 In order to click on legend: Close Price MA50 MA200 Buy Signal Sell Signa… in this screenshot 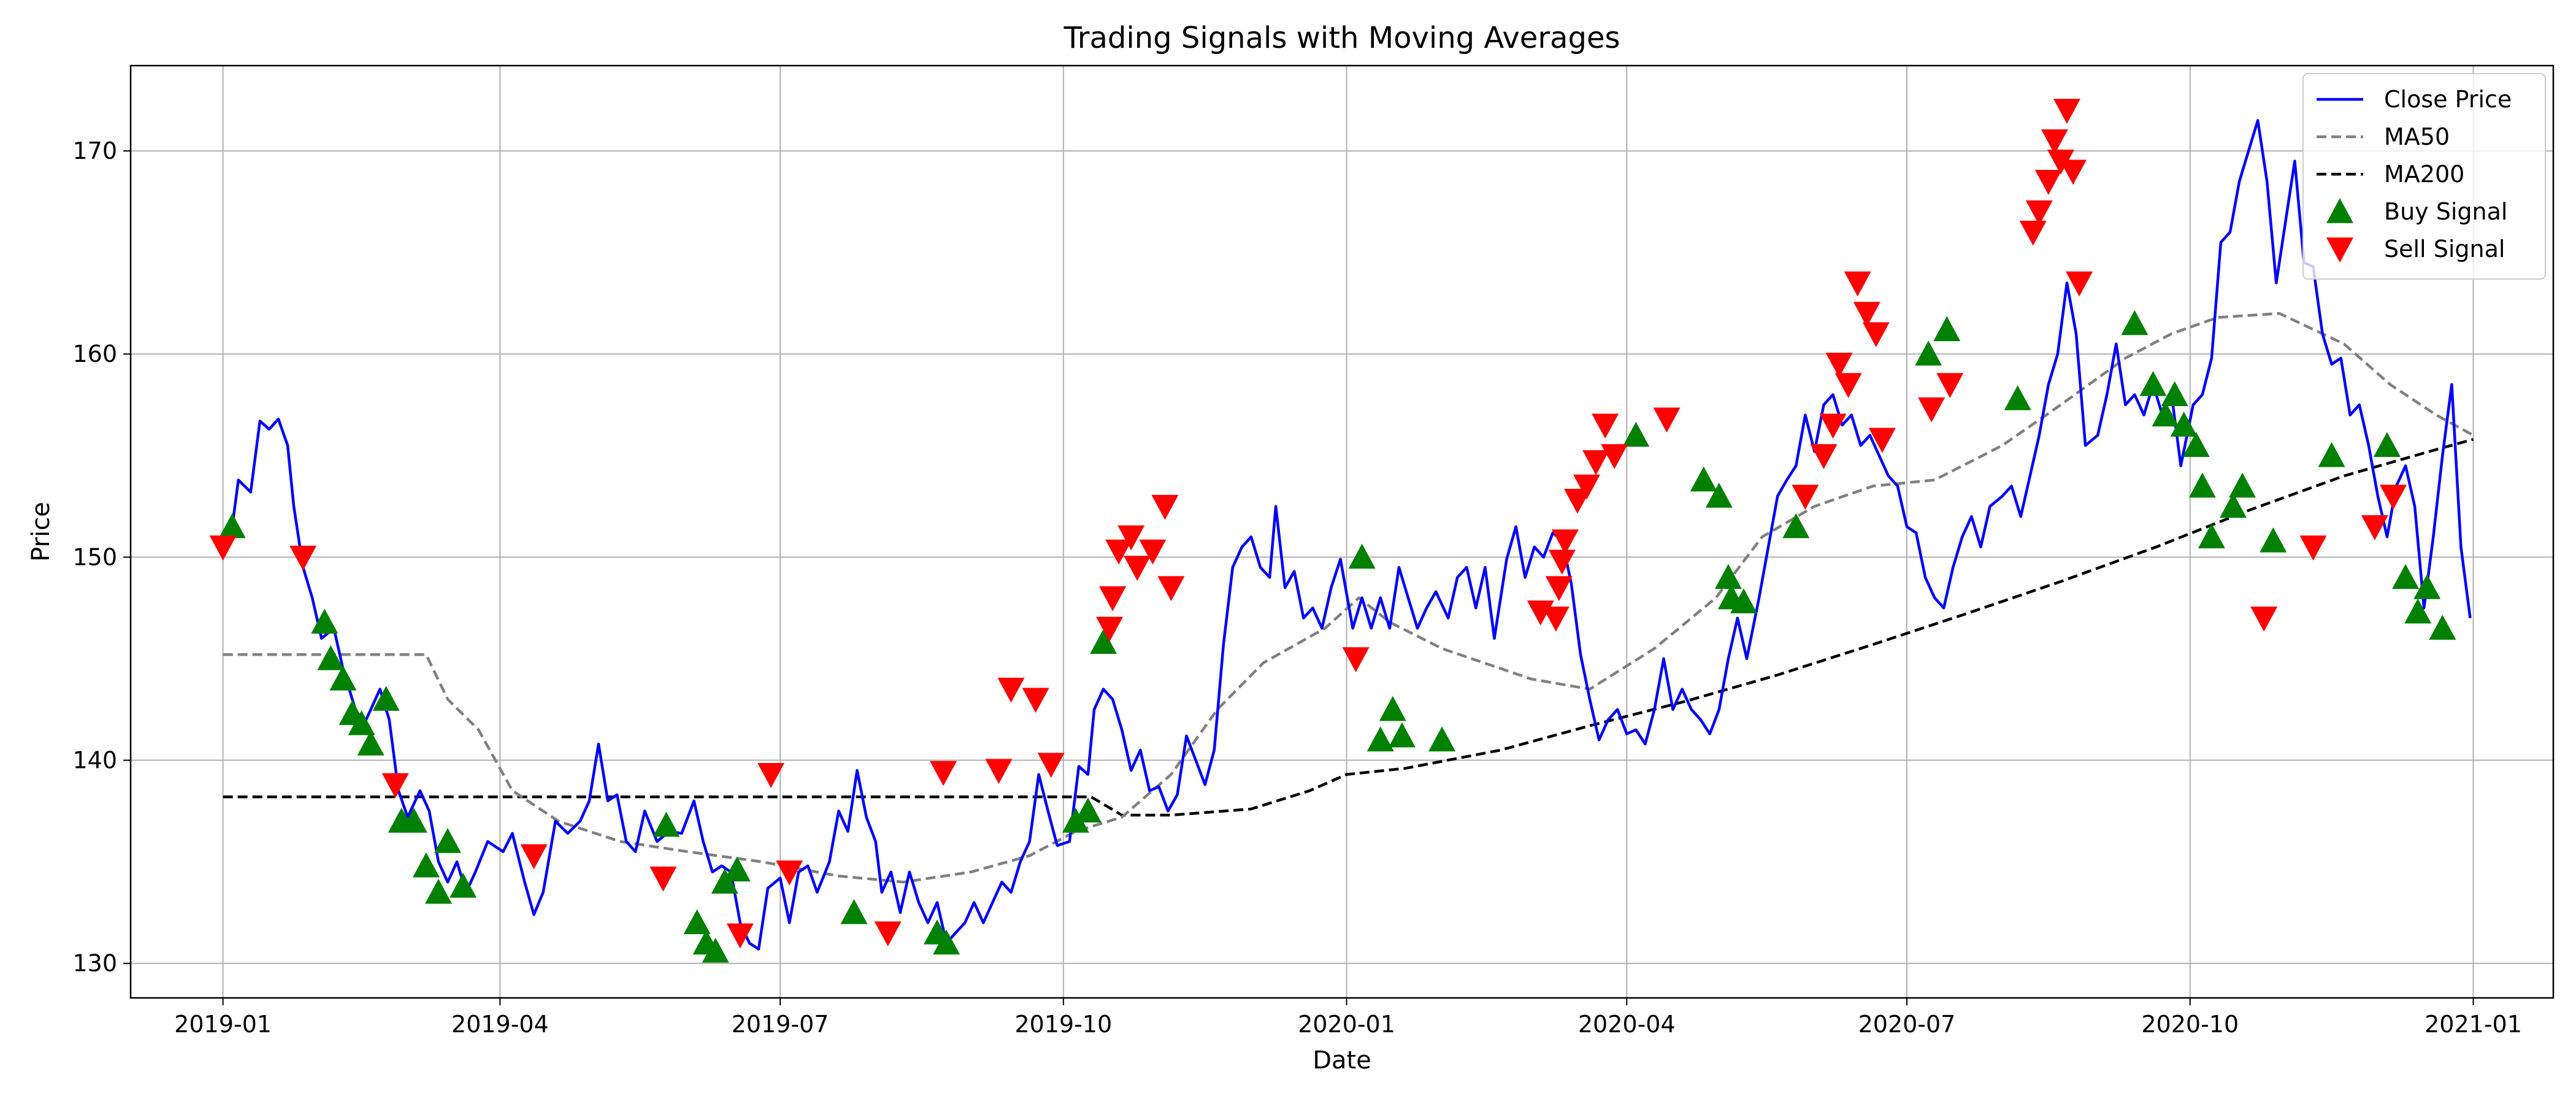, I will do `click(2424, 176)`.